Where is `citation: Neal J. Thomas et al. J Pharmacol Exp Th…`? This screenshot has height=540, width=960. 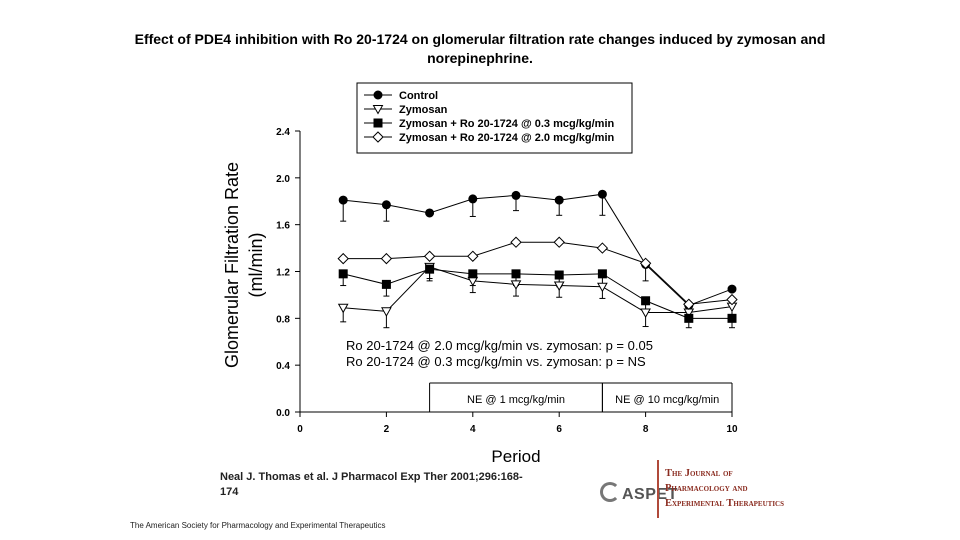
citation: Neal J. Thomas et al. J Pharmacol Exp Th… is located at coordinates (371, 484).